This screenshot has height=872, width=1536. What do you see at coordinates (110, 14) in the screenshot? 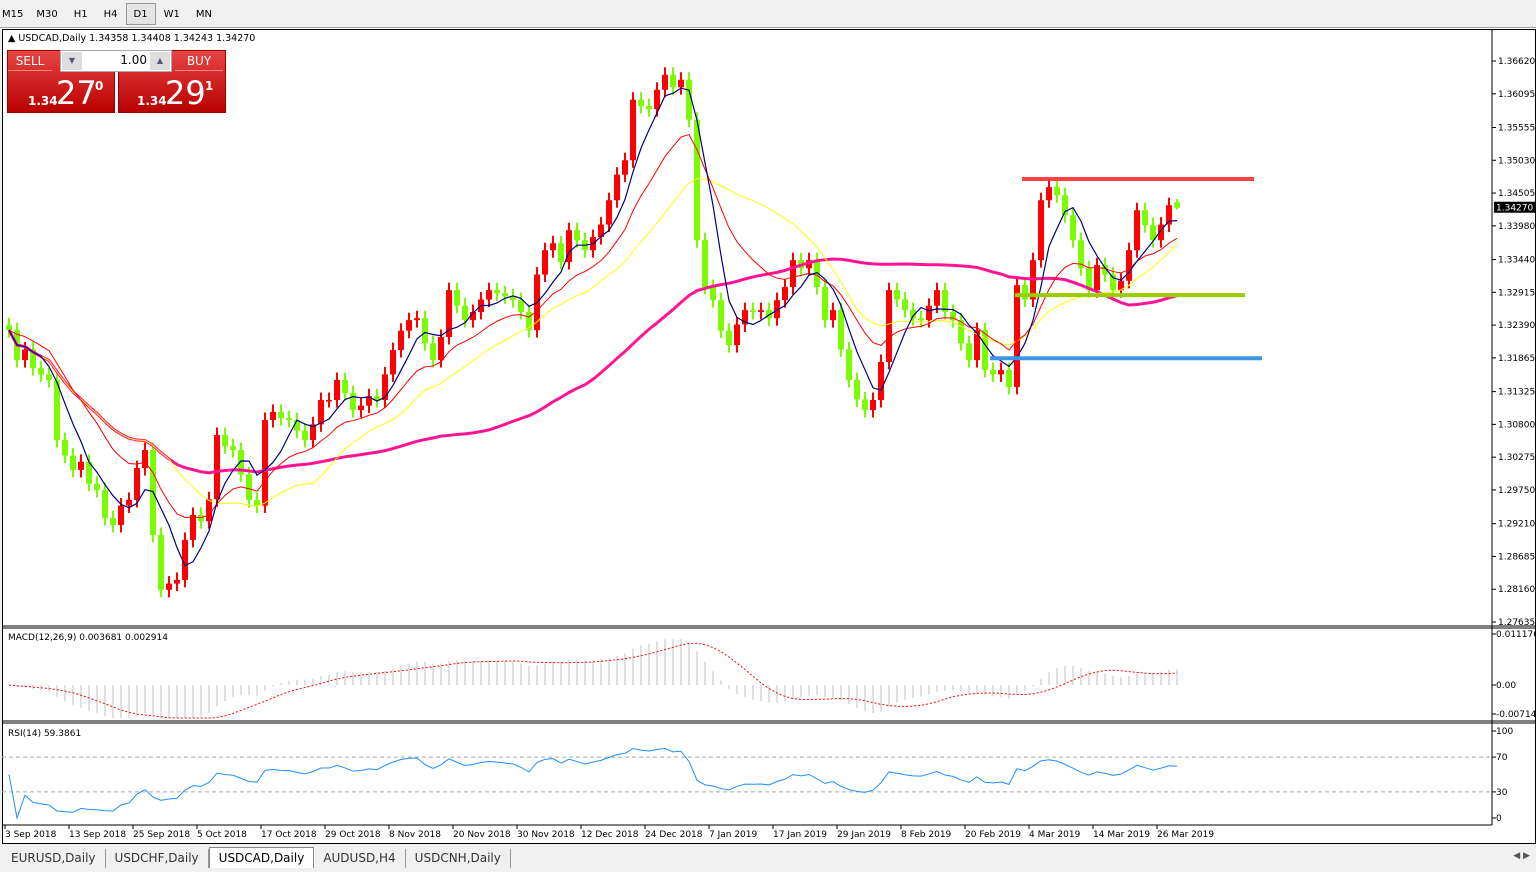
I see `timeframe-h4: H4` at bounding box center [110, 14].